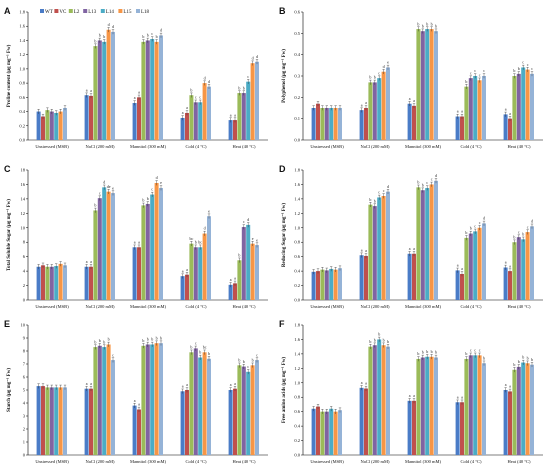 The height and width of the screenshot is (476, 550). Describe the element at coordinates (109, 186) in the screenshot. I see `significance-label: de` at that location.